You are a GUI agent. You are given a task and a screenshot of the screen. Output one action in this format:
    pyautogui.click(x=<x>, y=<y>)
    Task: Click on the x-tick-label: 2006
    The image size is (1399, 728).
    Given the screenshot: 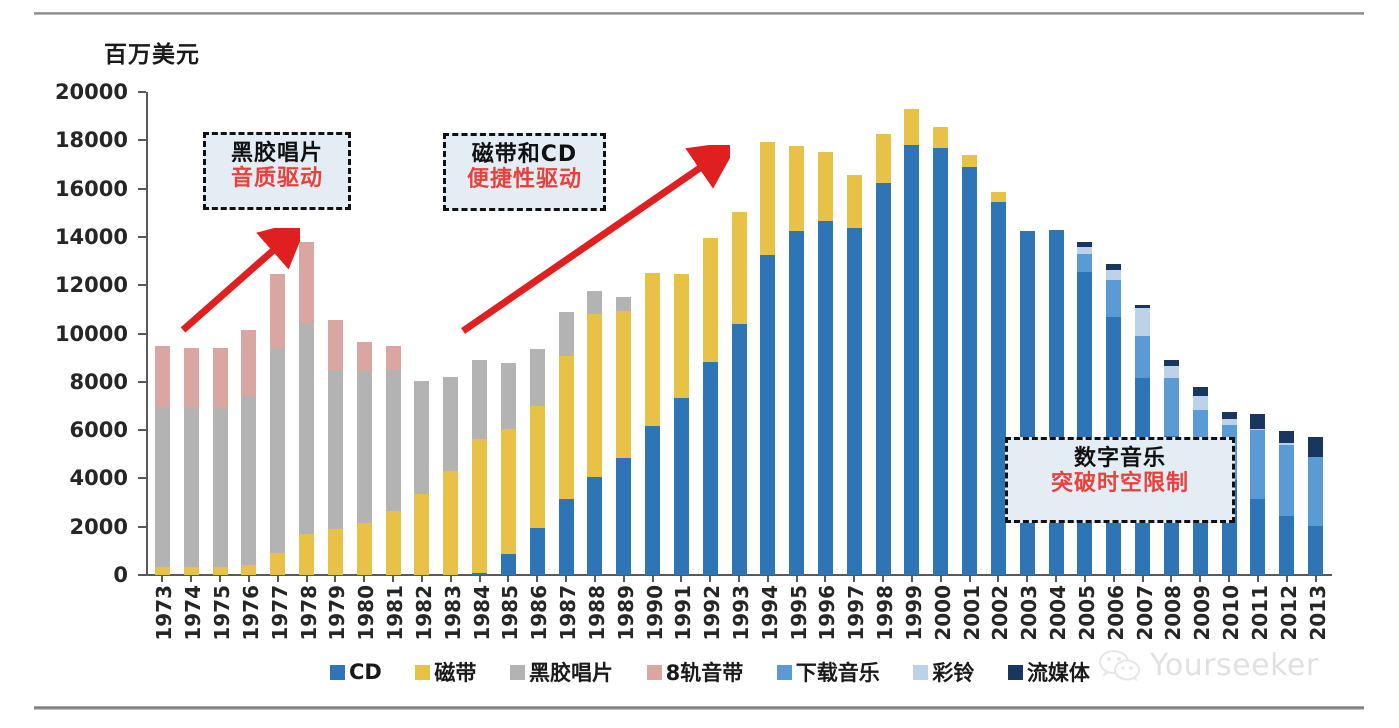 What is the action you would take?
    pyautogui.click(x=1115, y=613)
    